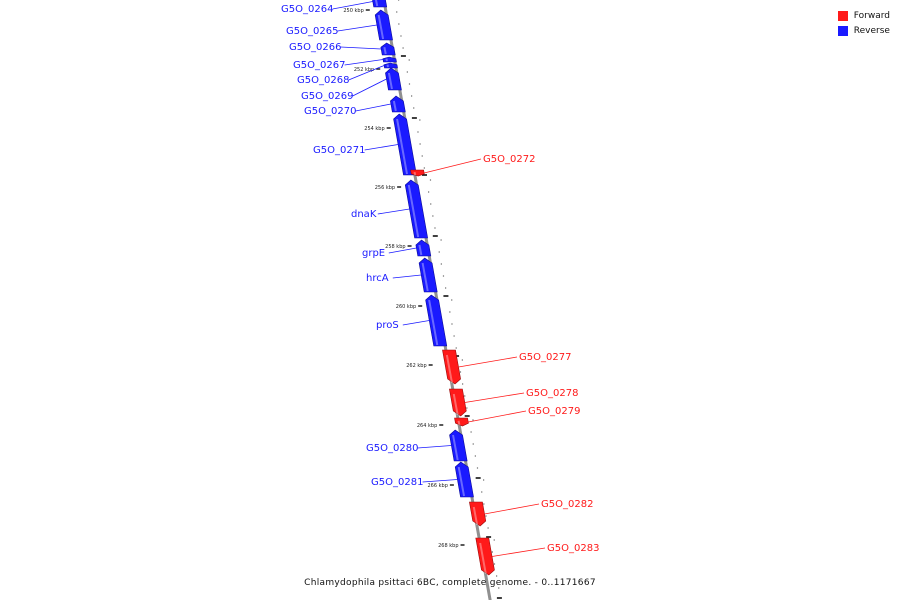  What do you see at coordinates (545, 357) in the screenshot?
I see `gene-label-G5O_0277: G5O_0277` at bounding box center [545, 357].